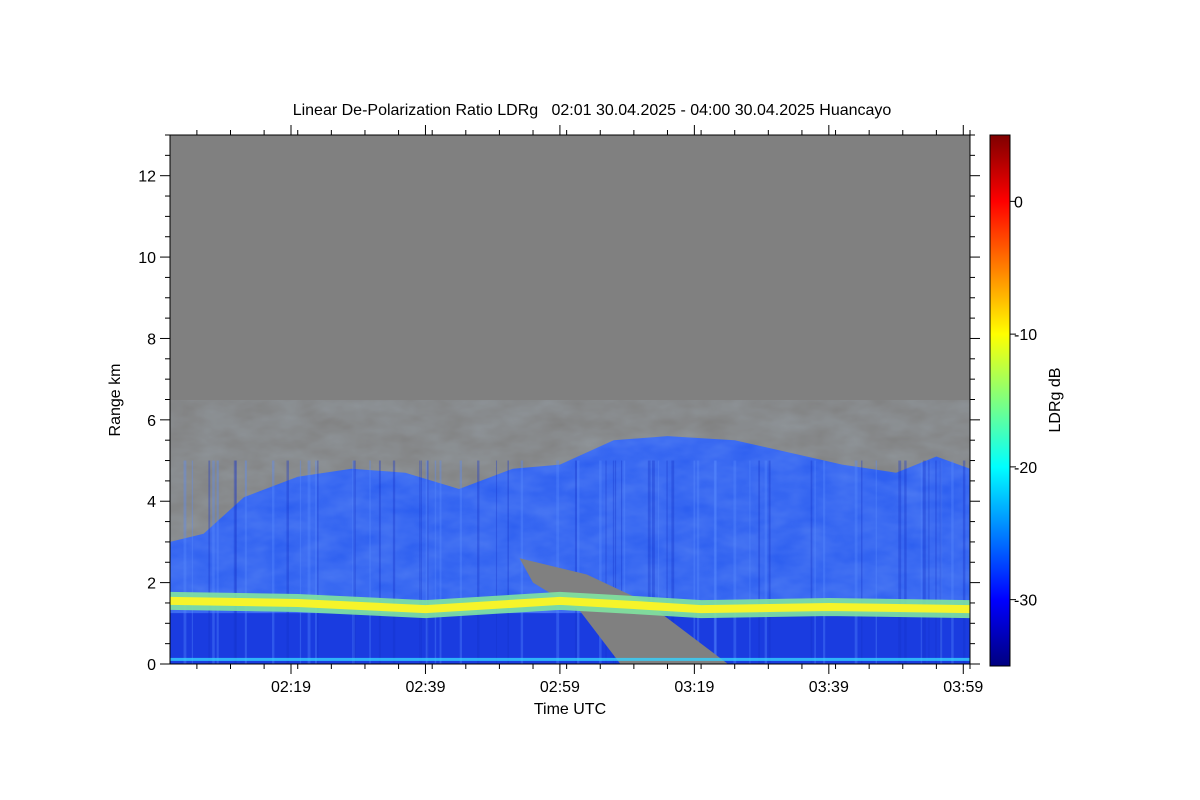 This screenshot has height=800, width=1200. What do you see at coordinates (1025, 468) in the screenshot?
I see `colorbar-tick-label: -20` at bounding box center [1025, 468].